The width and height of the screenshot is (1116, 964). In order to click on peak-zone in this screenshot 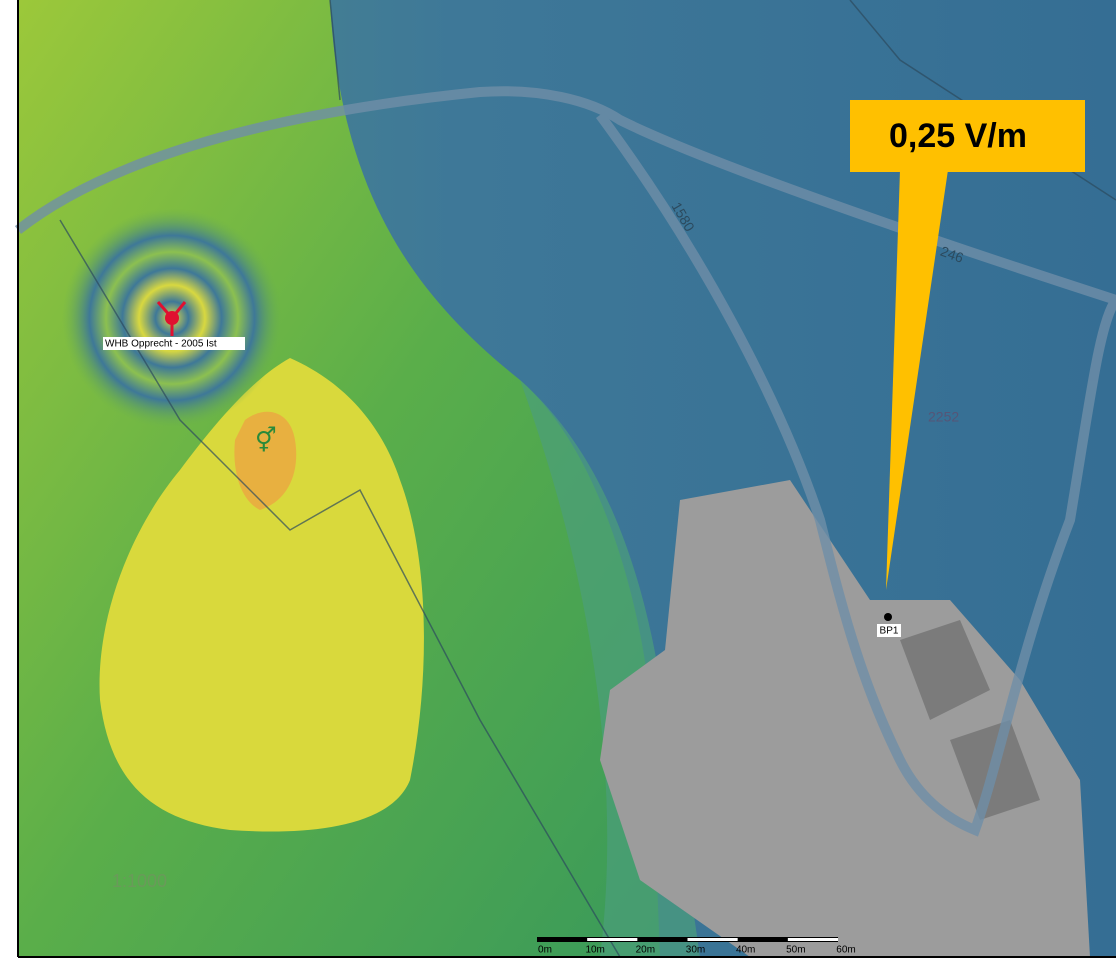, I will do `click(265, 460)`.